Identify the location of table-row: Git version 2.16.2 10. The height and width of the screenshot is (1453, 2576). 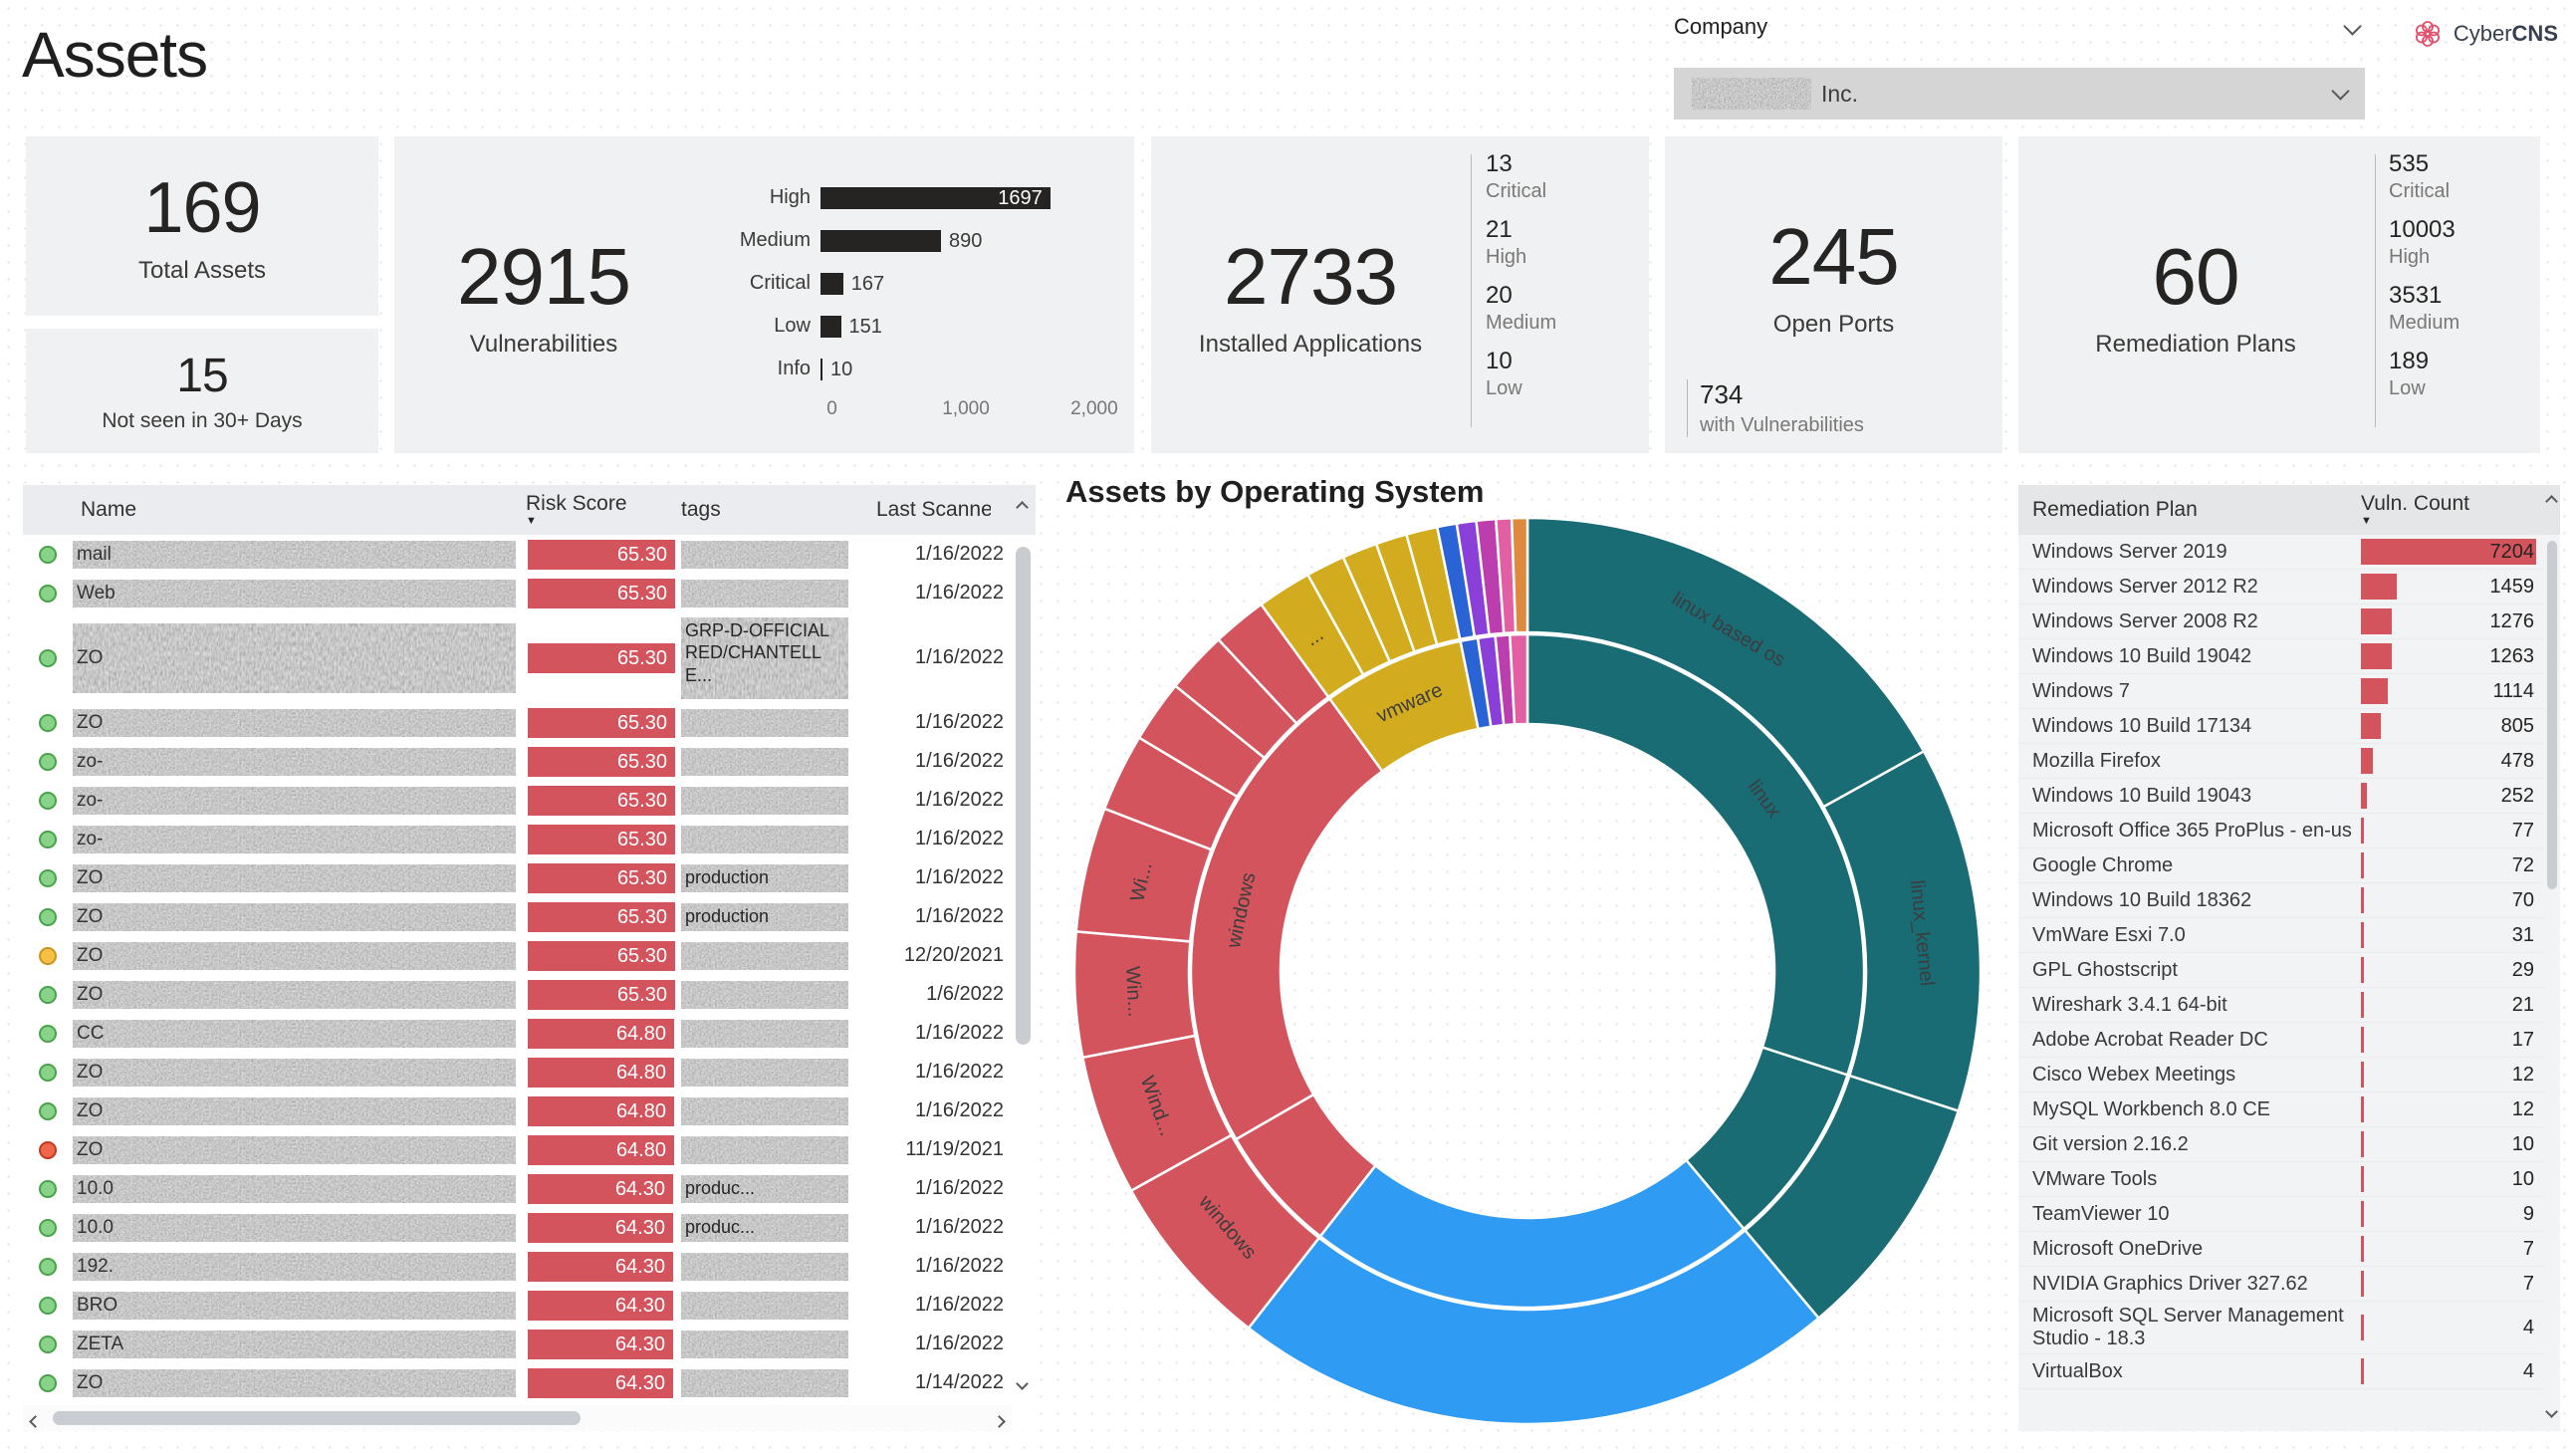
(2281, 1144).